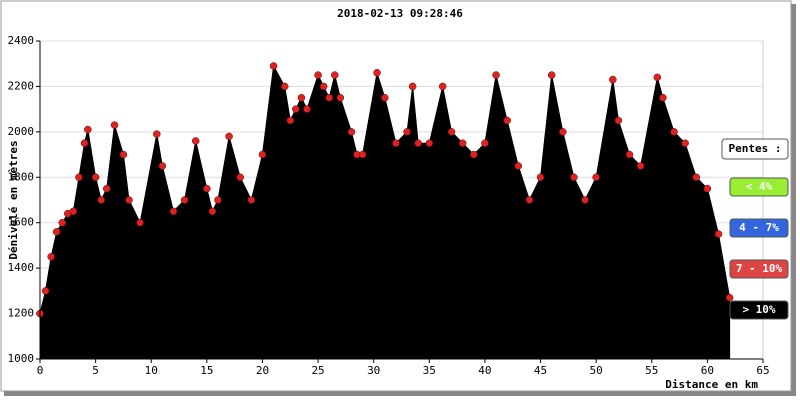  I want to click on y-tick-label: 2000, so click(21, 131).